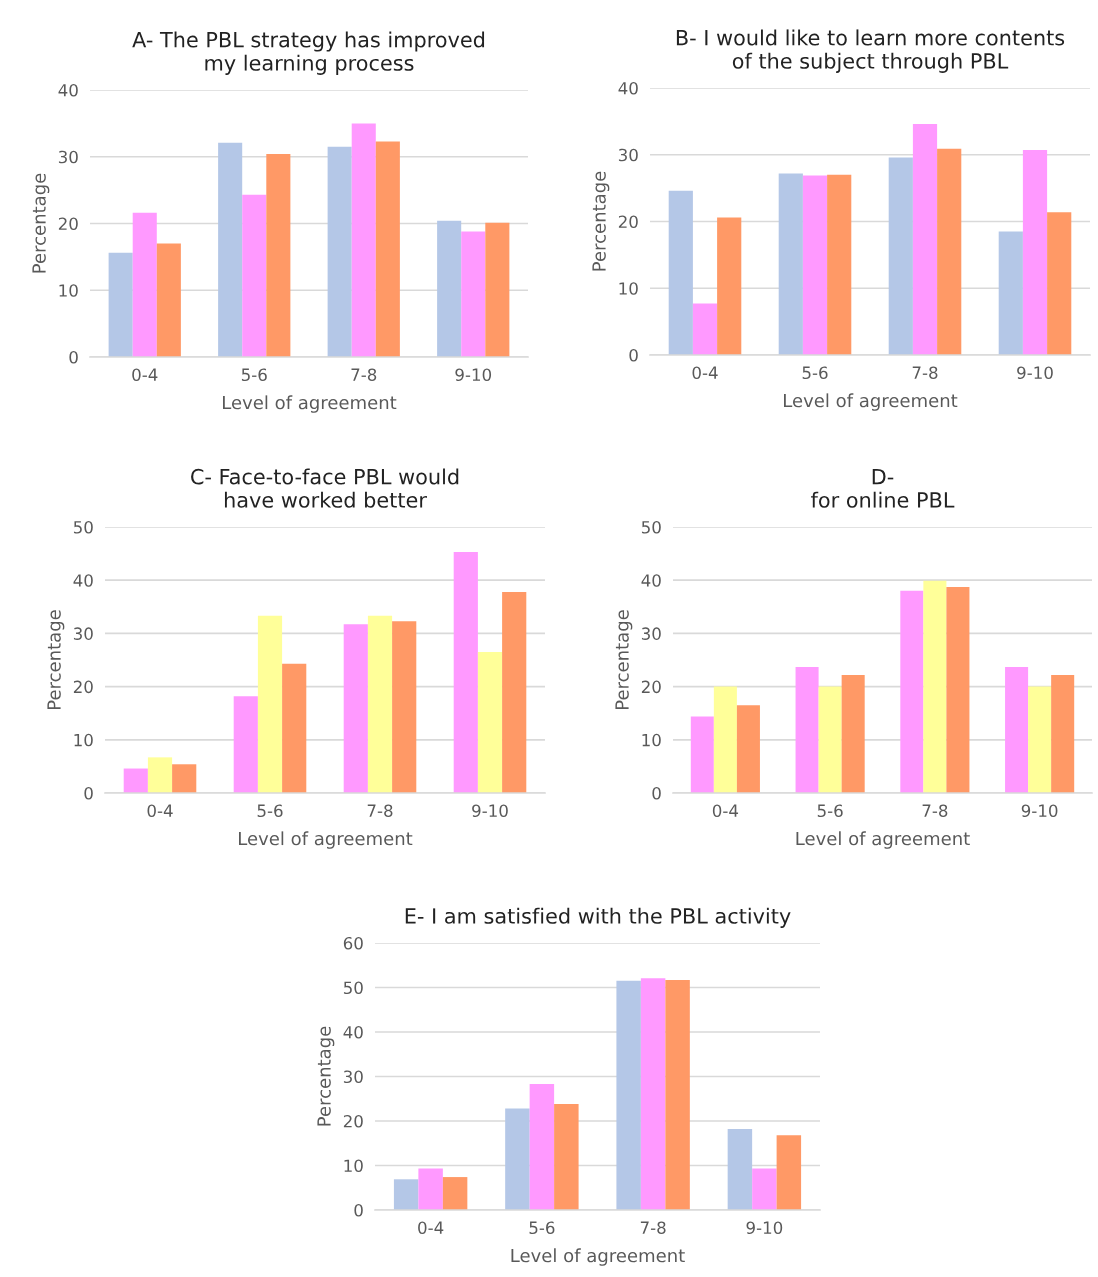 The height and width of the screenshot is (1277, 1098). What do you see at coordinates (870, 51) in the screenshot?
I see `chart-title: B- I would like to learn more contents of the subject through PBL` at bounding box center [870, 51].